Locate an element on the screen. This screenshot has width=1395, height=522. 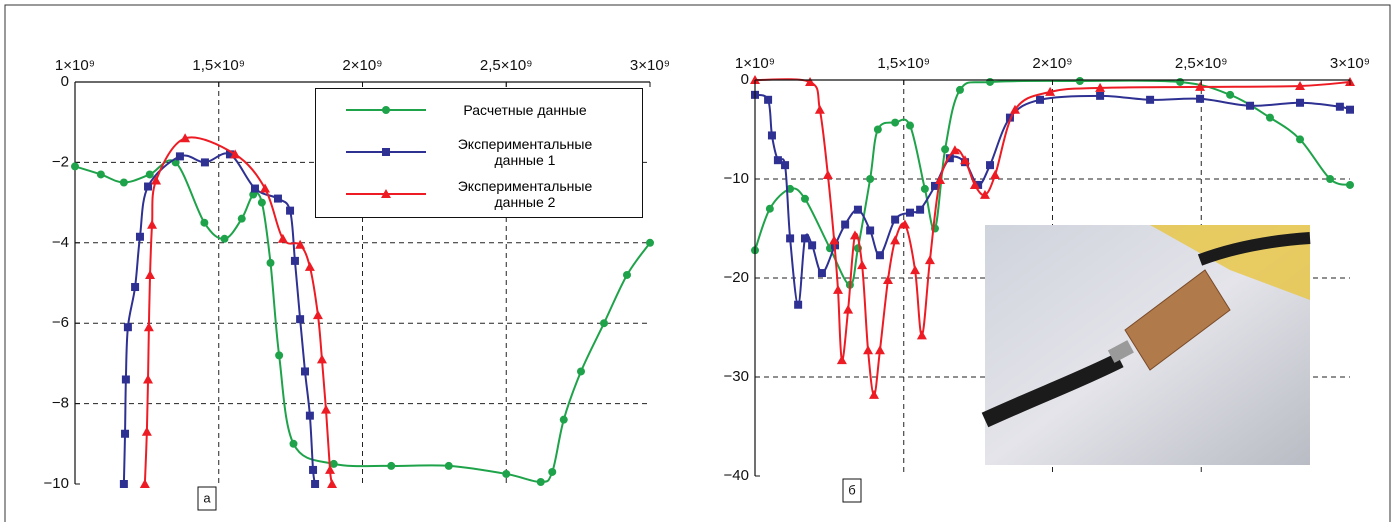
photo-inset is located at coordinates (1146, 345).